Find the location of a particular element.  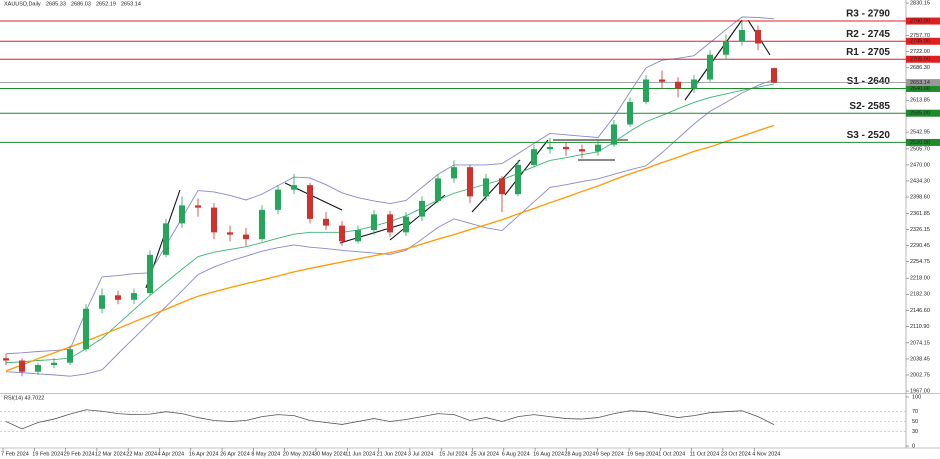

level-box-label: 2745.00 is located at coordinates (920, 42).